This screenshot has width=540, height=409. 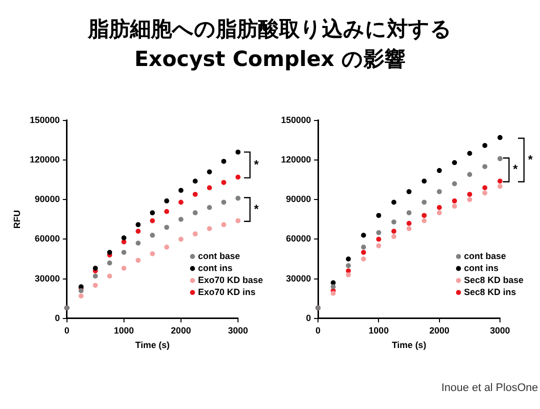 What do you see at coordinates (490, 292) in the screenshot?
I see `legend-label: Sec8 KD ins` at bounding box center [490, 292].